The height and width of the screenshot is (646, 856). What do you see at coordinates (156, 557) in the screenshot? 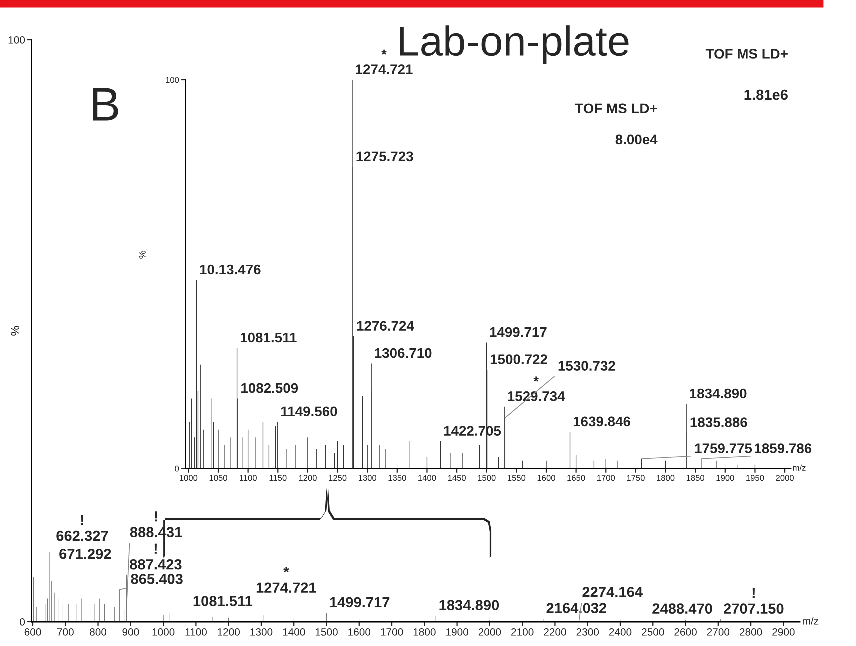
I see `annotation: ! 887.423` at bounding box center [156, 557].